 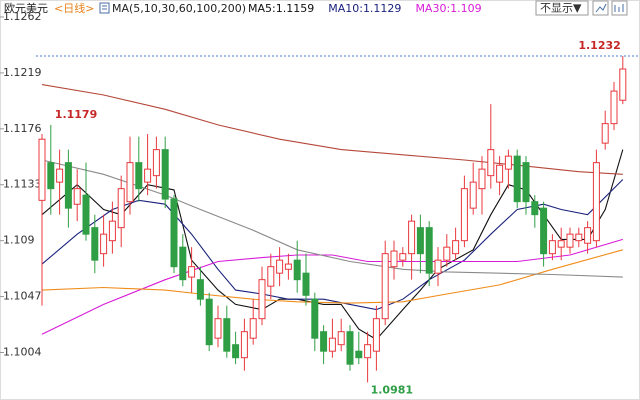 I want to click on legend-entry: MA30:1.109, so click(x=448, y=8).